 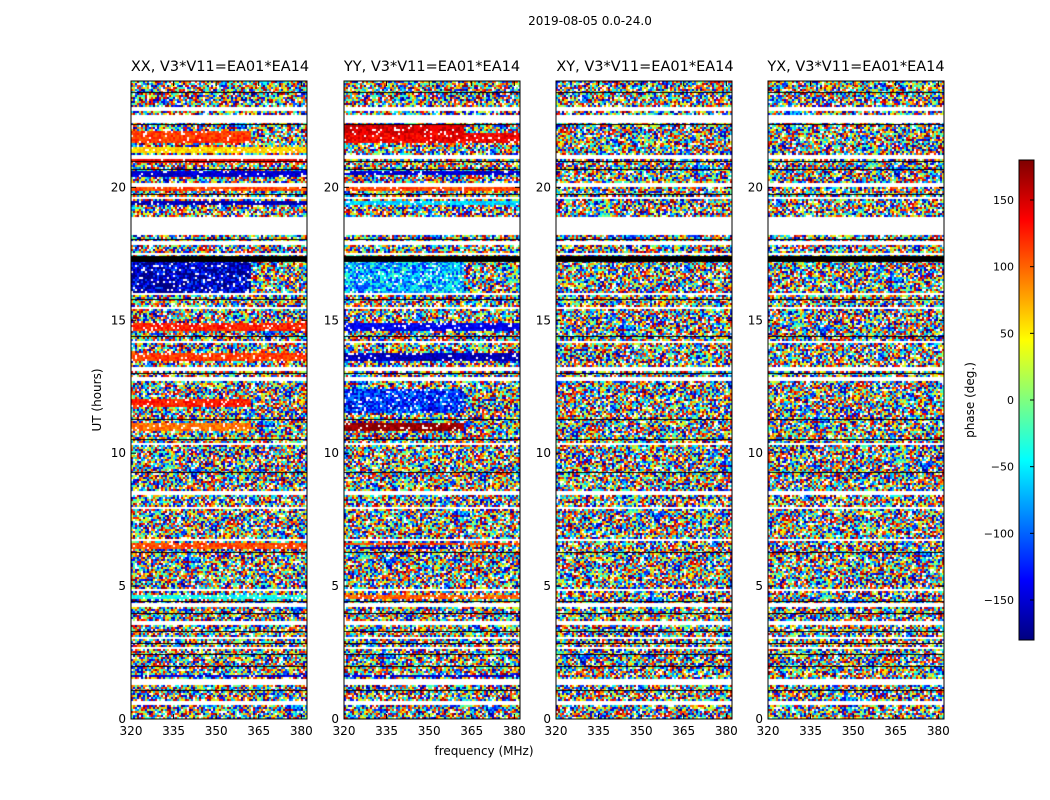 I want to click on y-tick-label-yx-0: 0, so click(x=759, y=719).